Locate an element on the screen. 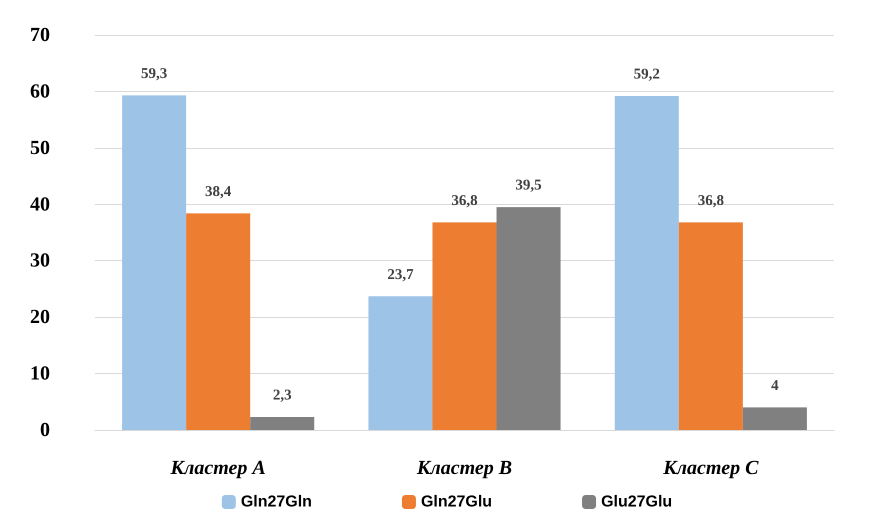 This screenshot has height=523, width=894. legend-label: Gln27Glu is located at coordinates (456, 502).